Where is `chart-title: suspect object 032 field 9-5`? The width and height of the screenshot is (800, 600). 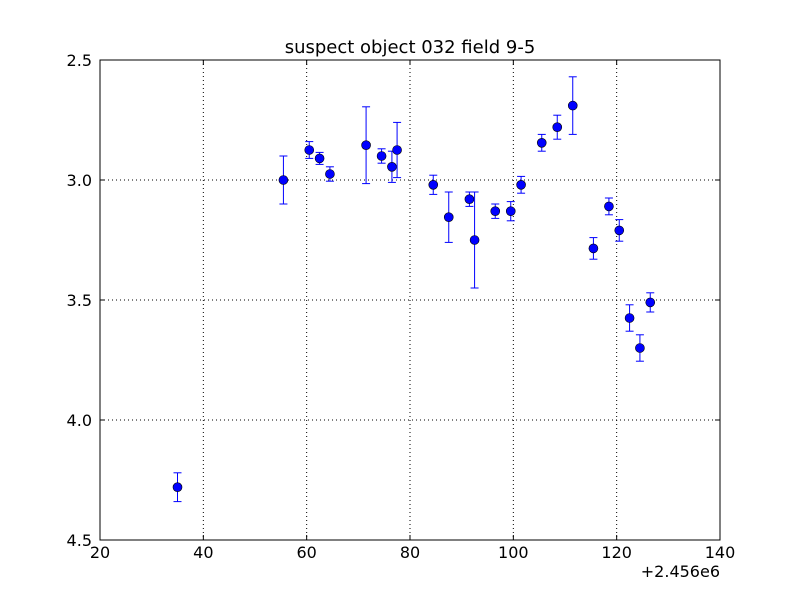 chart-title: suspect object 032 field 9-5 is located at coordinates (410, 47).